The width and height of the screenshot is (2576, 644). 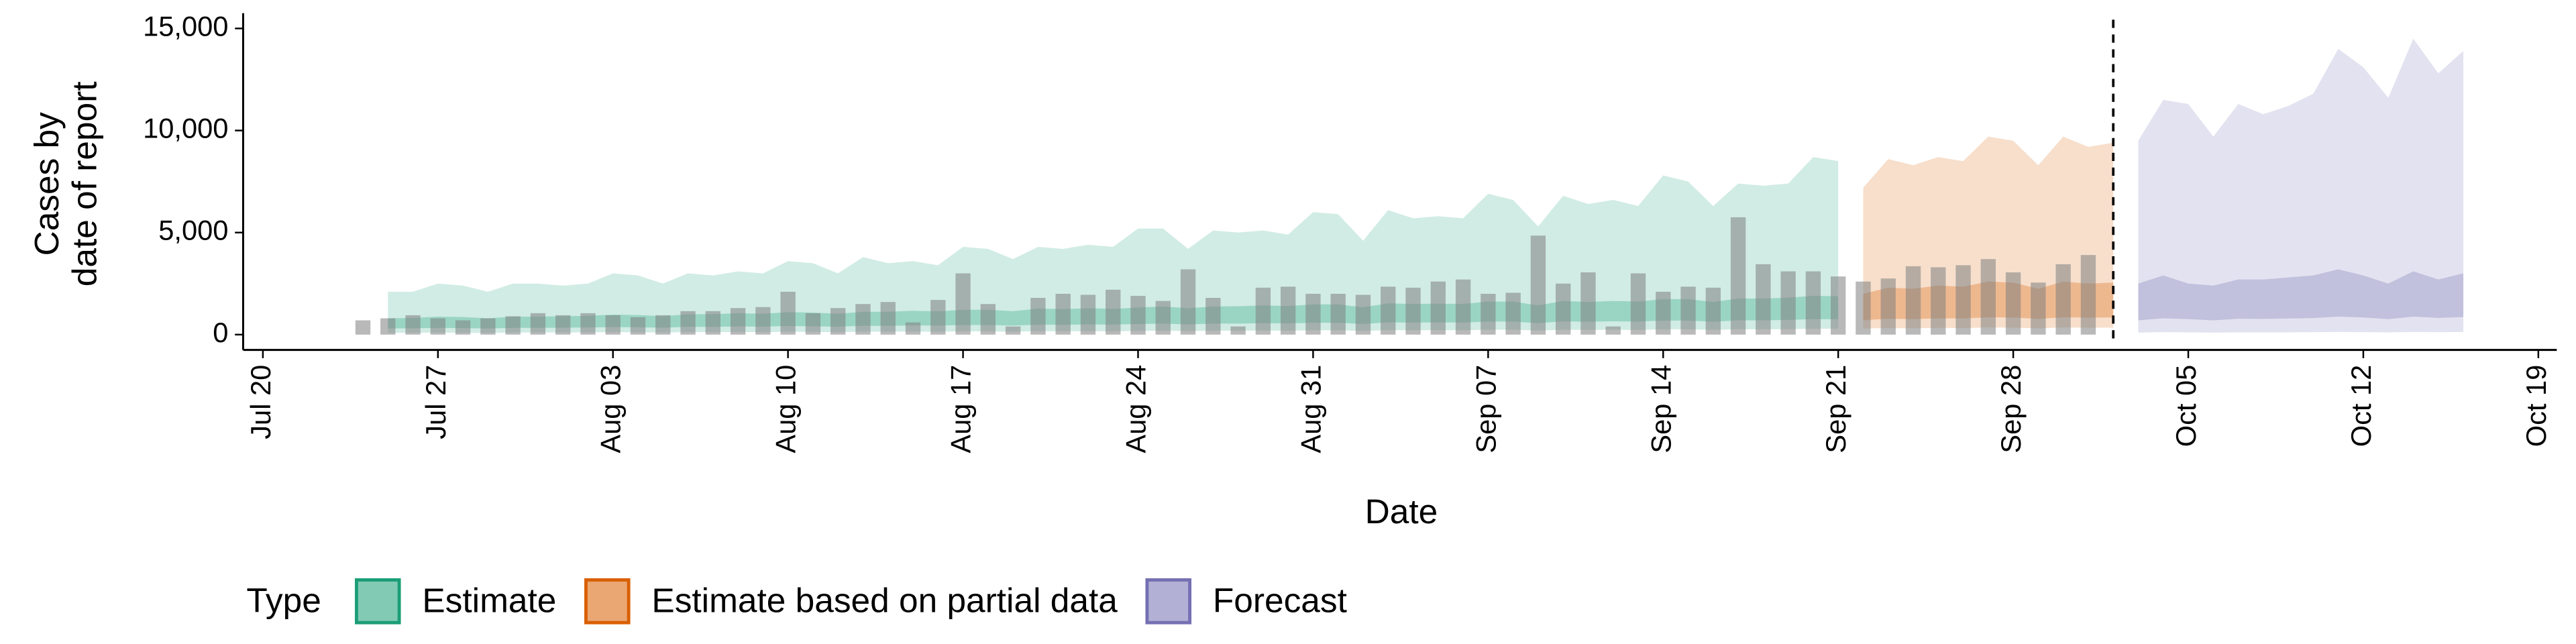 What do you see at coordinates (185, 26) in the screenshot?
I see `y-tick-label: 15,000` at bounding box center [185, 26].